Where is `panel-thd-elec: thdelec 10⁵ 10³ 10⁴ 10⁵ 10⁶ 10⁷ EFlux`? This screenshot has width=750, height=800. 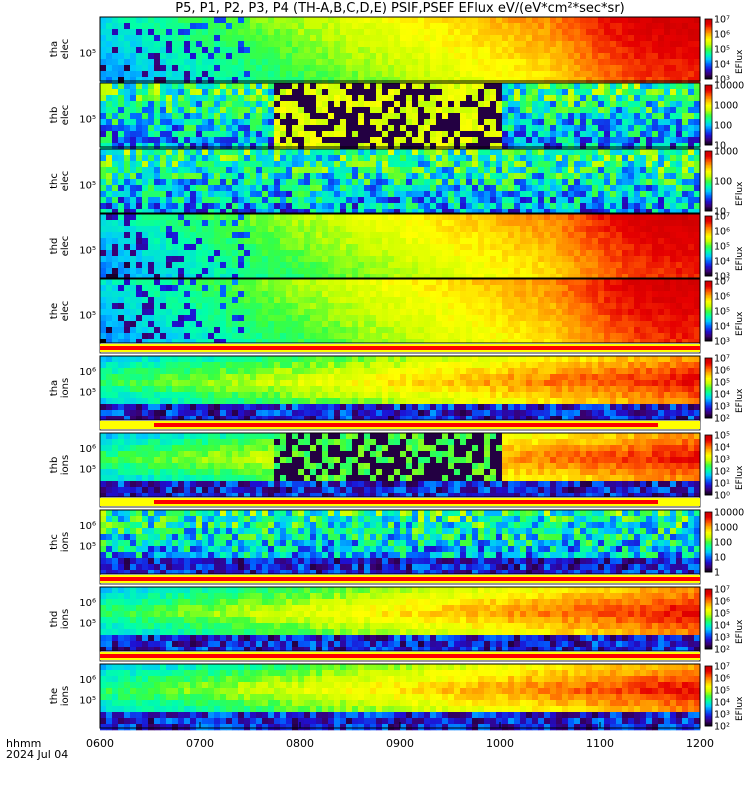 panel-thd-elec: thdelec 10⁵ 10³ 10⁴ 10⁵ 10⁶ 10⁷ EFlux is located at coordinates (397, 247).